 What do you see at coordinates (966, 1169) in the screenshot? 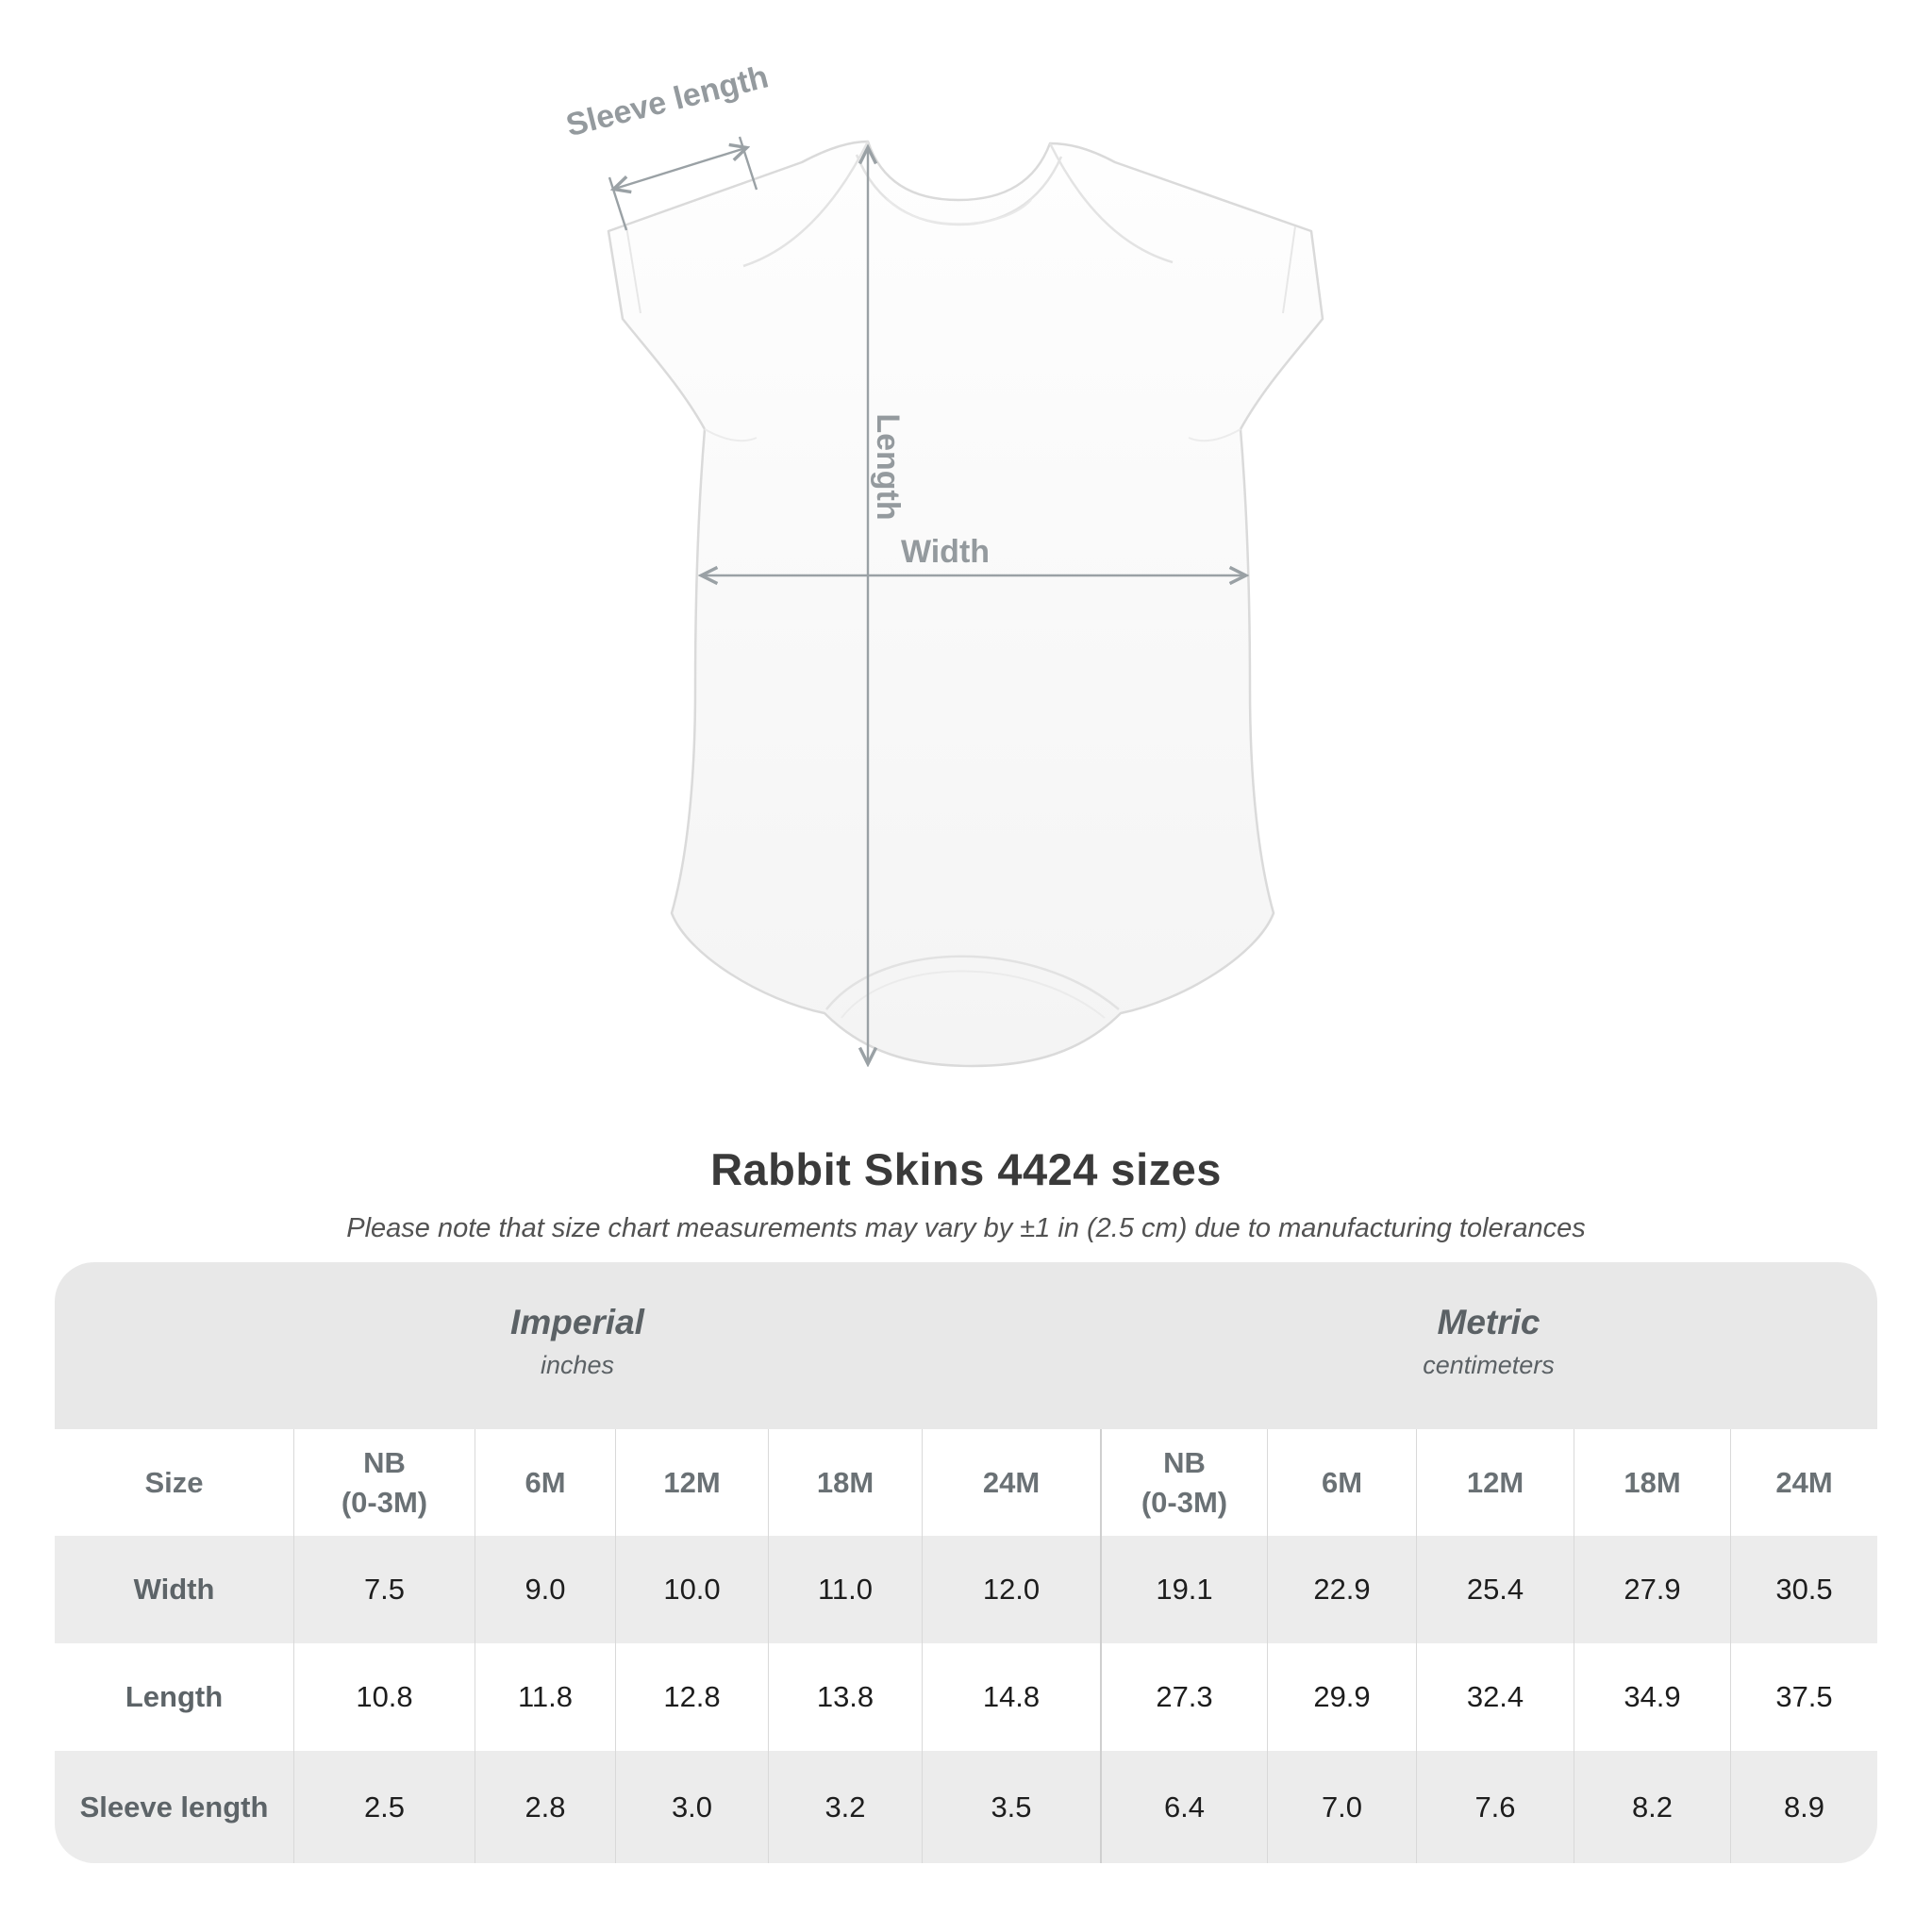
I see `page-title: Rabbit Skins 4424 sizes` at bounding box center [966, 1169].